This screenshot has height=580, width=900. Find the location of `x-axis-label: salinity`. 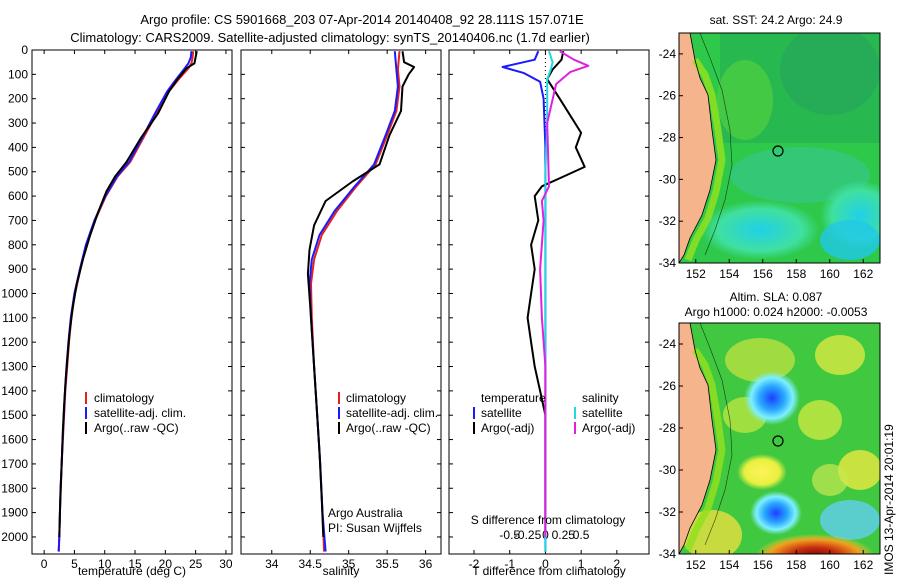

x-axis-label: salinity is located at coordinates (341, 571).